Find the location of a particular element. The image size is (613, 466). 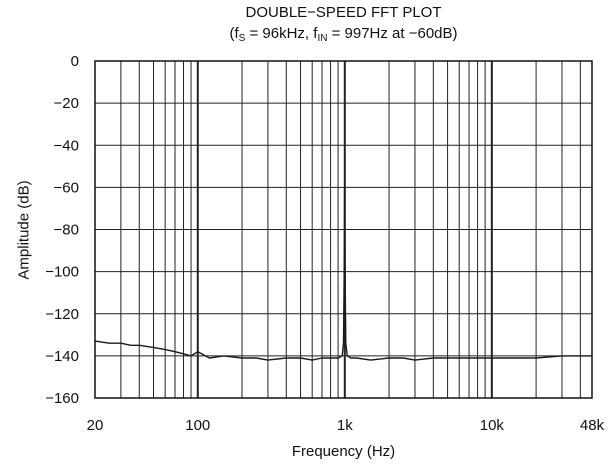

chart-subtitle: (fS = 96kHz, fIN = 997Hz at −60dB) is located at coordinates (343, 36).